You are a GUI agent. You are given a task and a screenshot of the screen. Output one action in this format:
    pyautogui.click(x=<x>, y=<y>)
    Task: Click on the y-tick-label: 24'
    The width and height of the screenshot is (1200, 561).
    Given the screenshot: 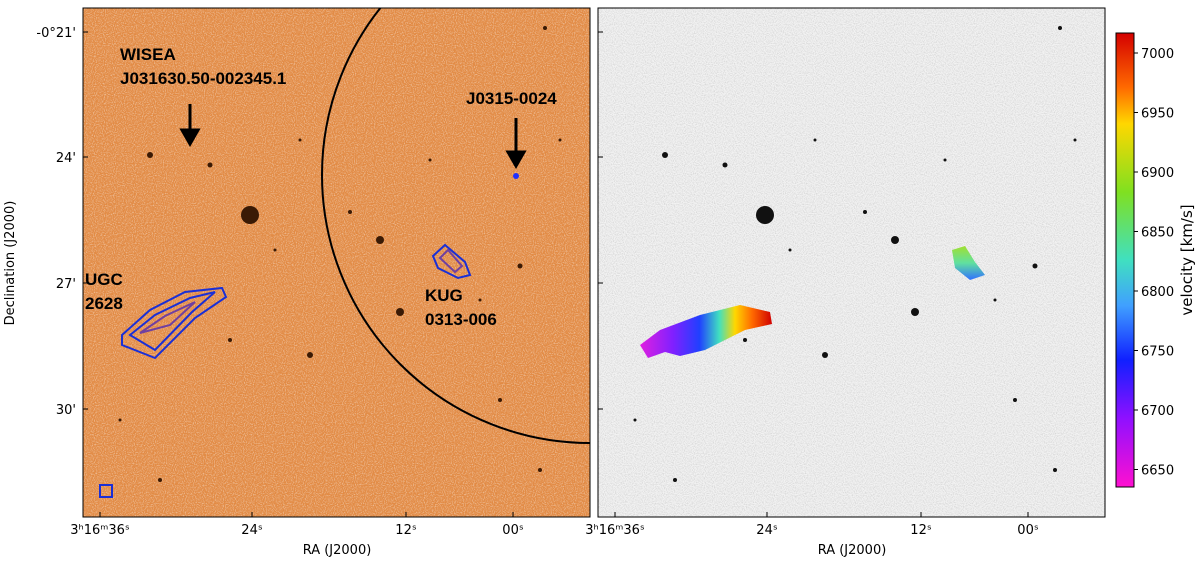 What is the action you would take?
    pyautogui.click(x=66, y=158)
    